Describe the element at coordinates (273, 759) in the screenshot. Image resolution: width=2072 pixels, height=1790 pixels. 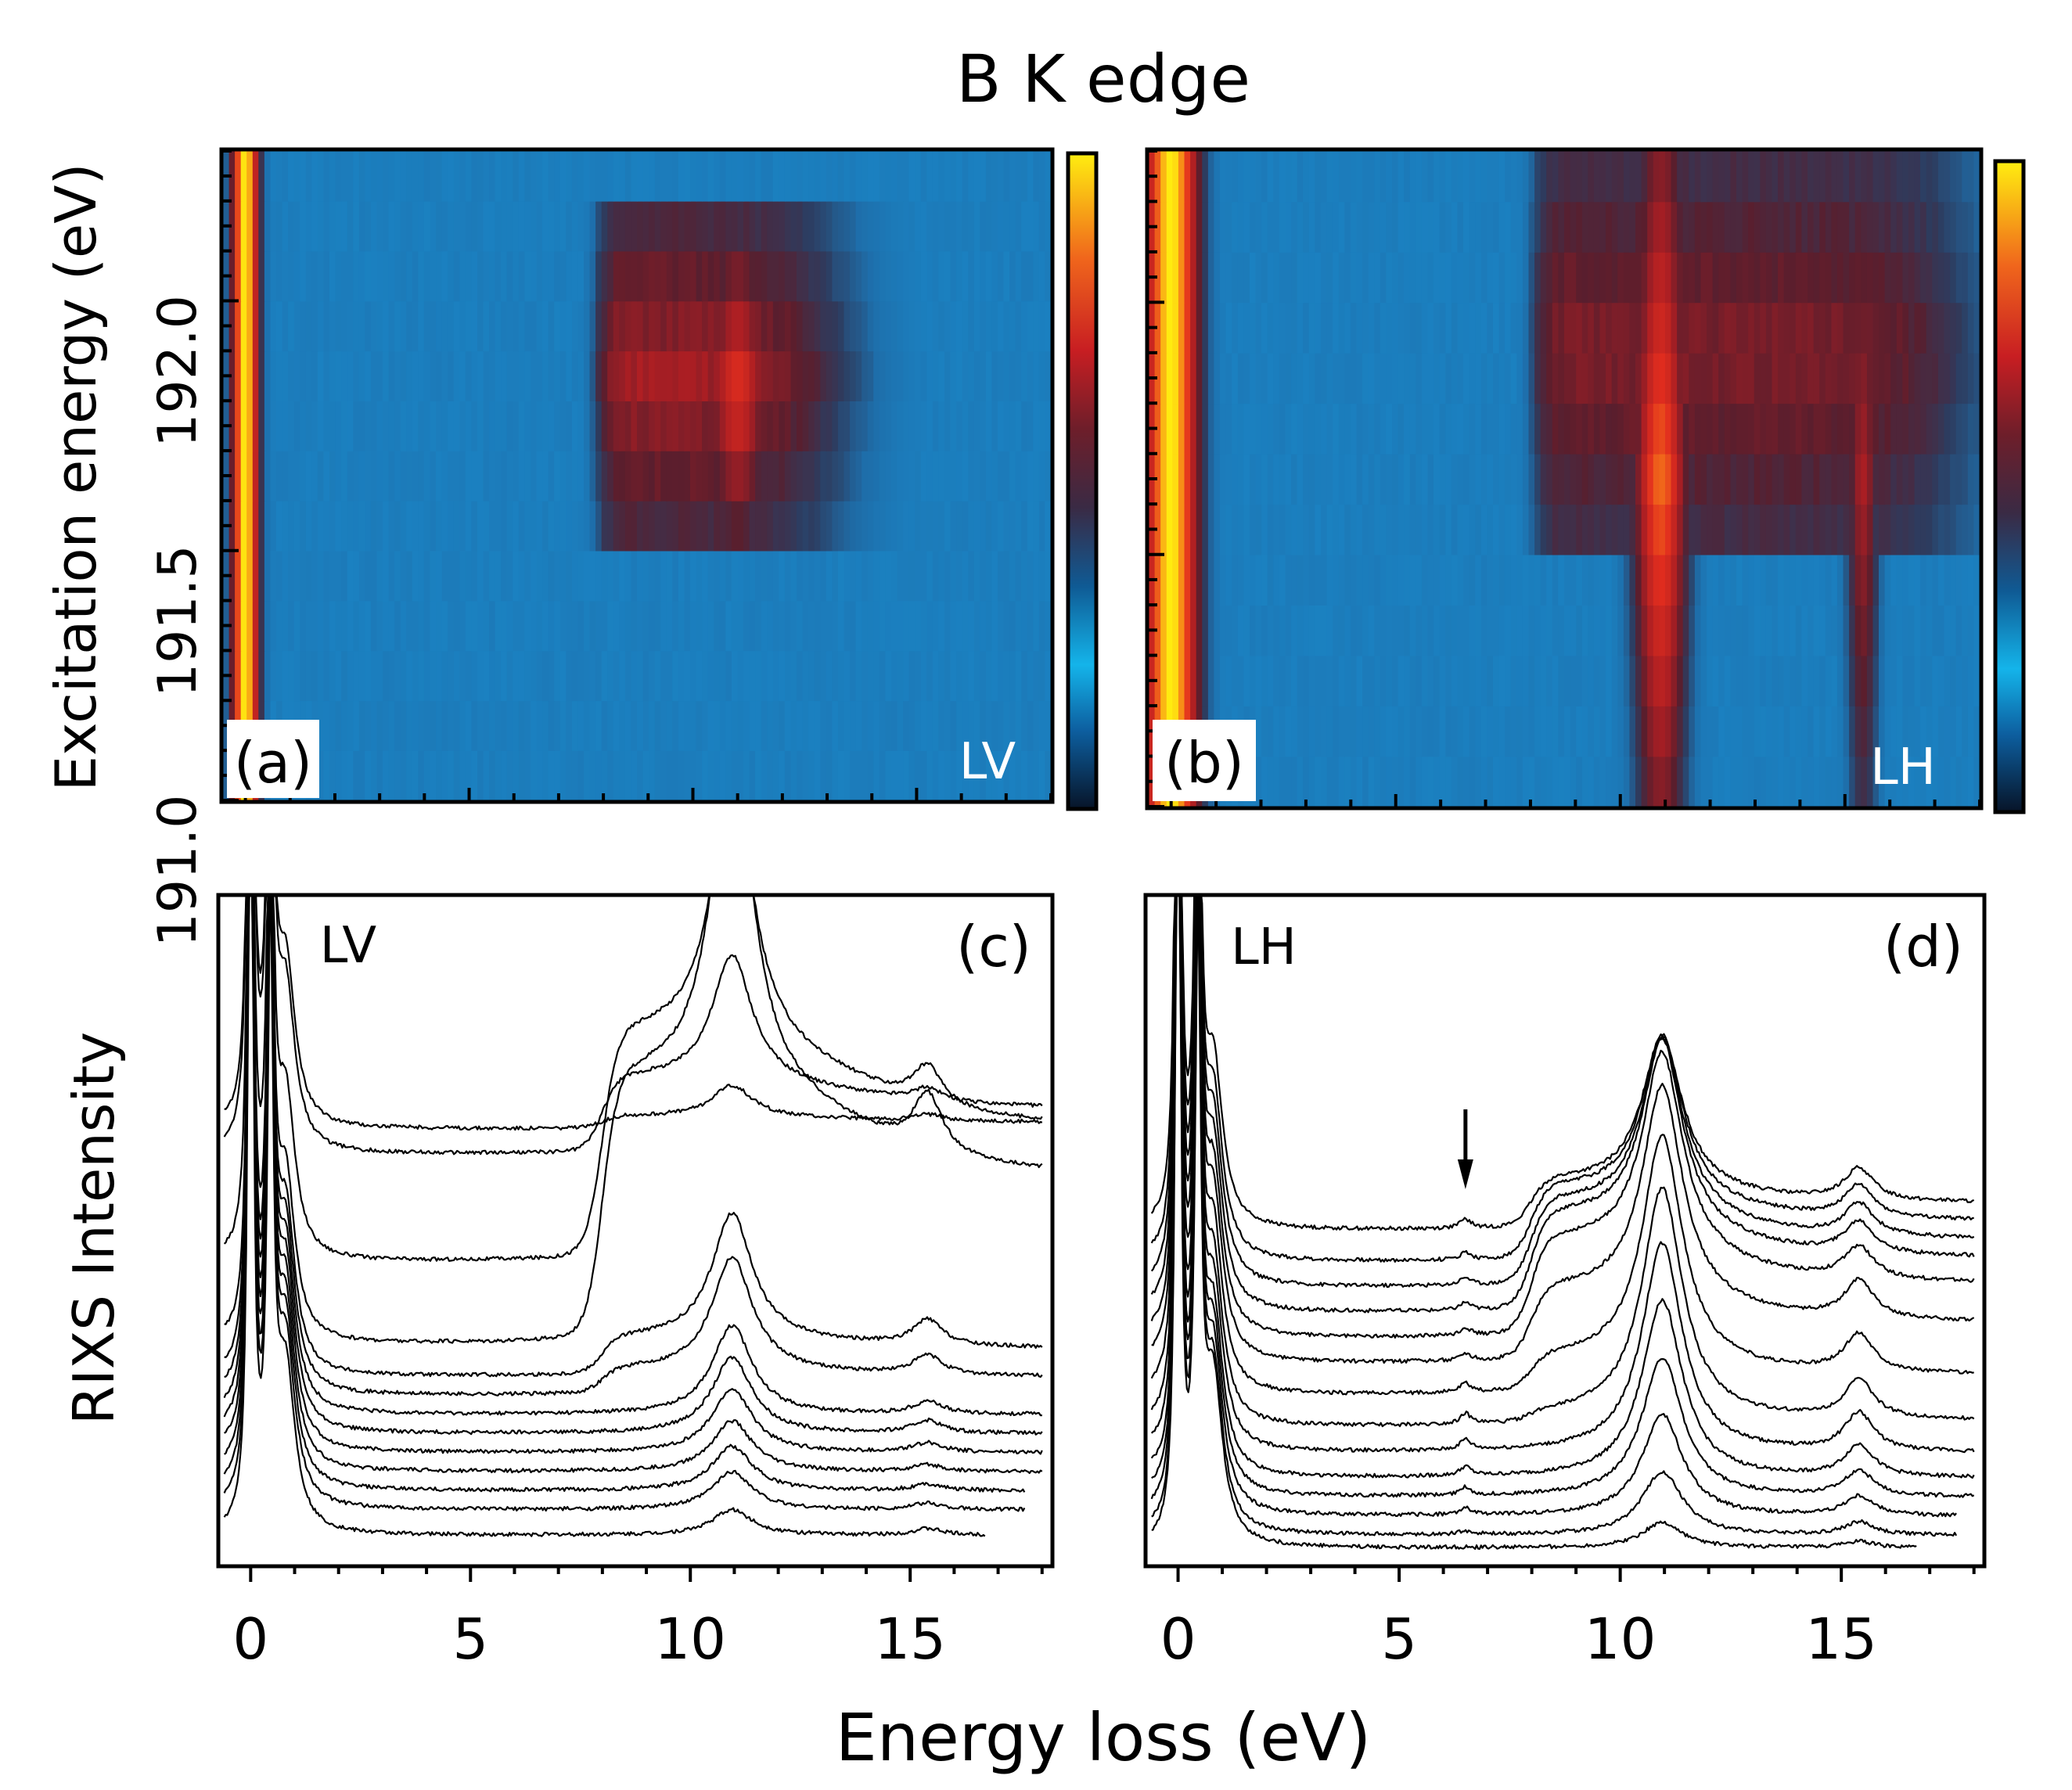
I see `panel-a-label-box` at that location.